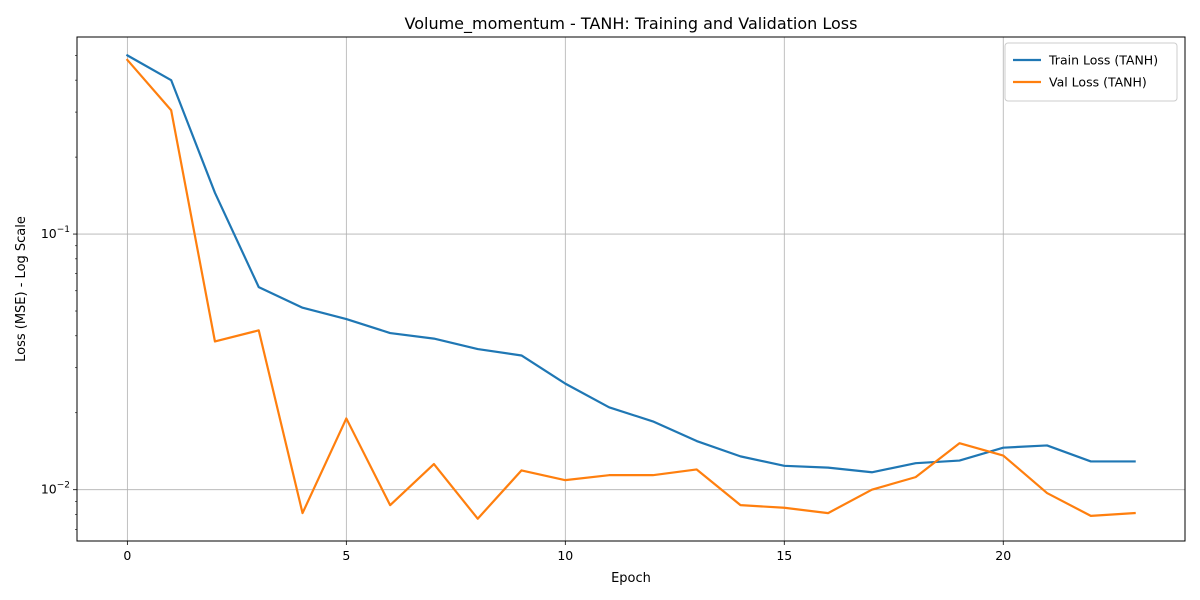 The image size is (1200, 600). I want to click on x-tick-label: 0, so click(127, 555).